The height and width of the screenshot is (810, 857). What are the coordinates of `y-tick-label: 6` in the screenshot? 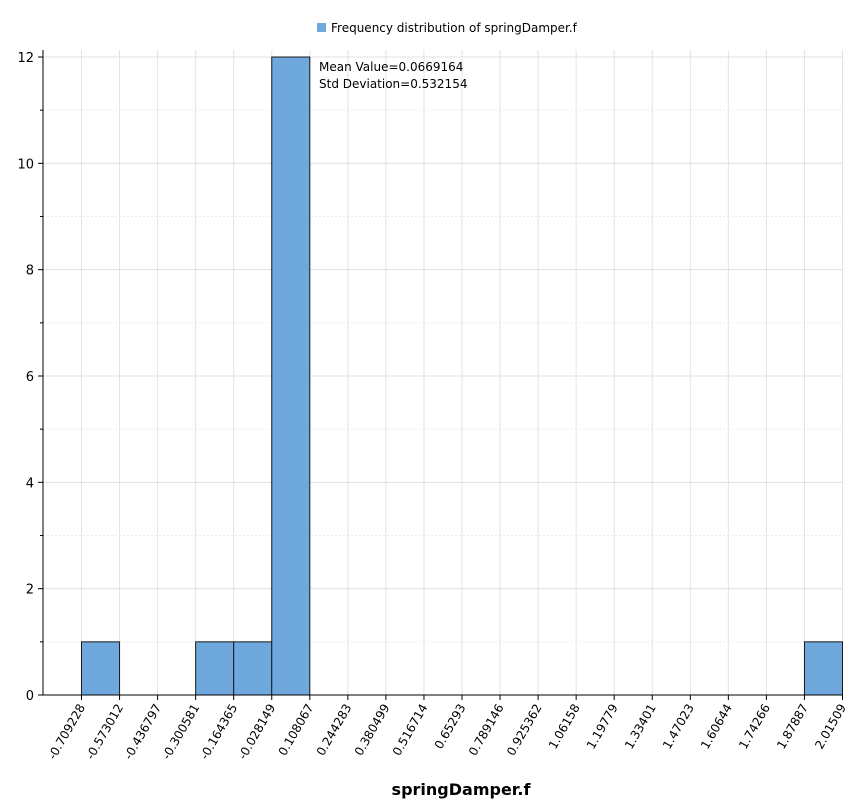 It's located at (30, 377).